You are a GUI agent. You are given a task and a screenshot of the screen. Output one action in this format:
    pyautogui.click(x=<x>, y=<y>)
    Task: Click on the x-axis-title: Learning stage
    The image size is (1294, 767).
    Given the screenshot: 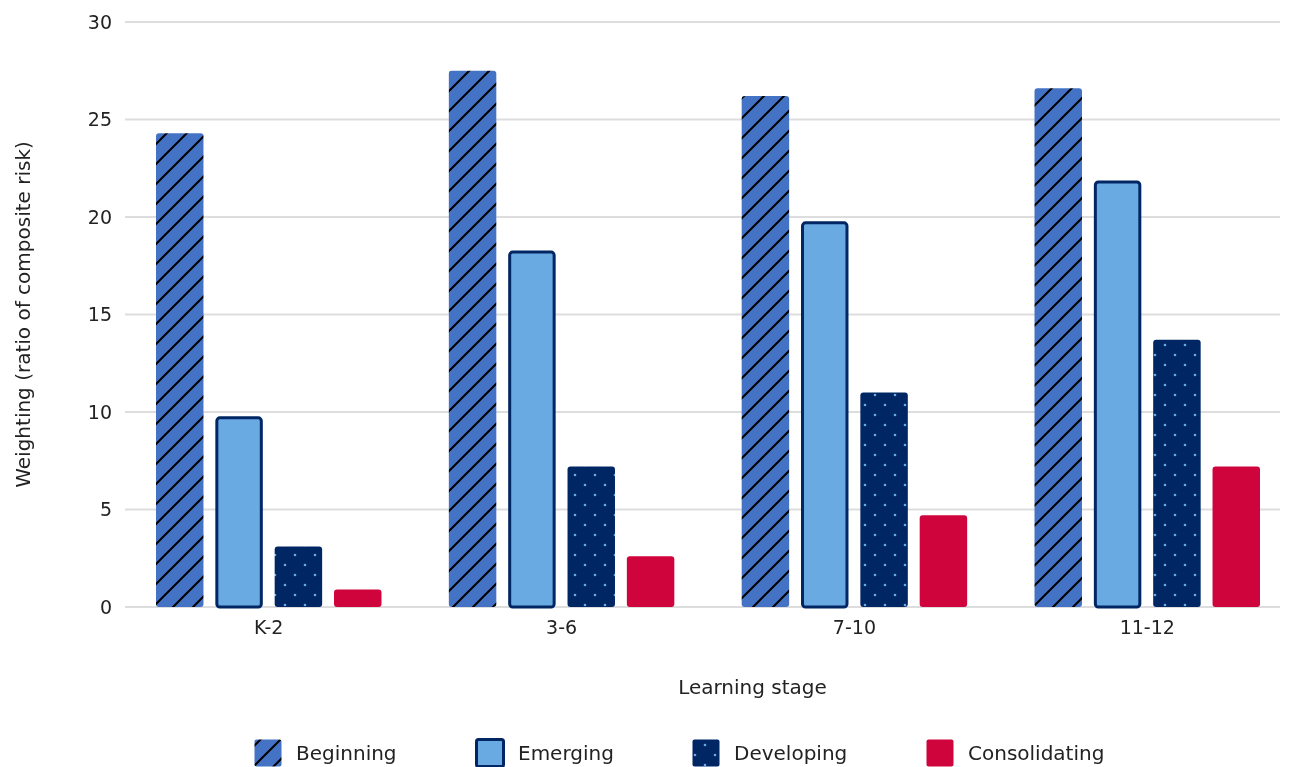 What is the action you would take?
    pyautogui.click(x=752, y=687)
    